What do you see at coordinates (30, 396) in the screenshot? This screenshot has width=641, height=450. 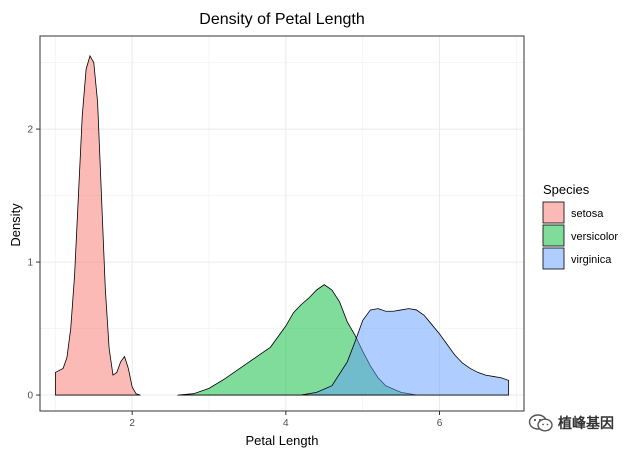 I see `y-tick-label: 0` at bounding box center [30, 396].